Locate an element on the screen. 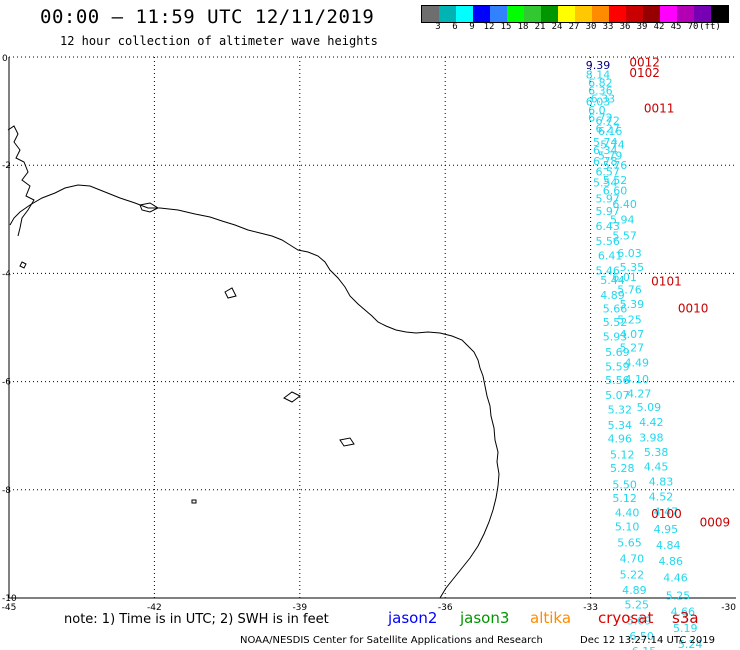 The image size is (740, 650). wave-height-value: 5.56 is located at coordinates (607, 241).